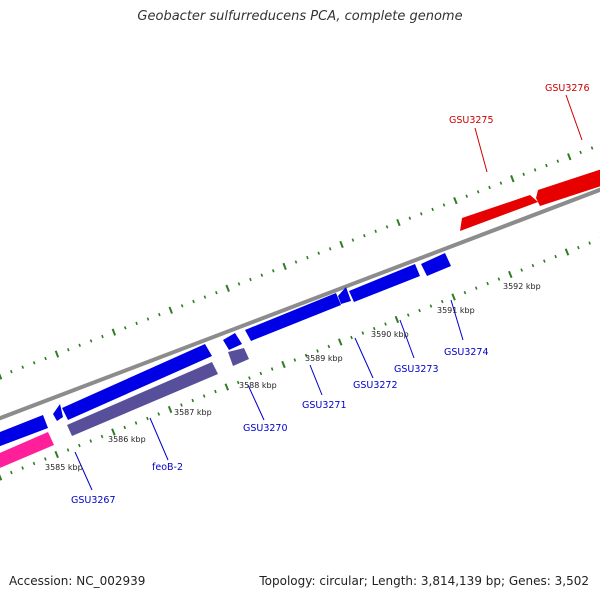  What do you see at coordinates (567, 88) in the screenshot?
I see `gene-label-gsu3276: GSU3276` at bounding box center [567, 88].